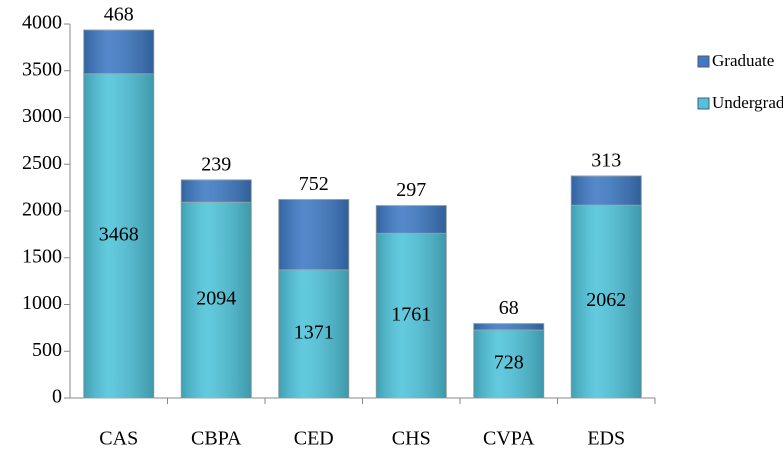 The height and width of the screenshot is (453, 783). I want to click on legend-label: Undergraduate, so click(747, 102).